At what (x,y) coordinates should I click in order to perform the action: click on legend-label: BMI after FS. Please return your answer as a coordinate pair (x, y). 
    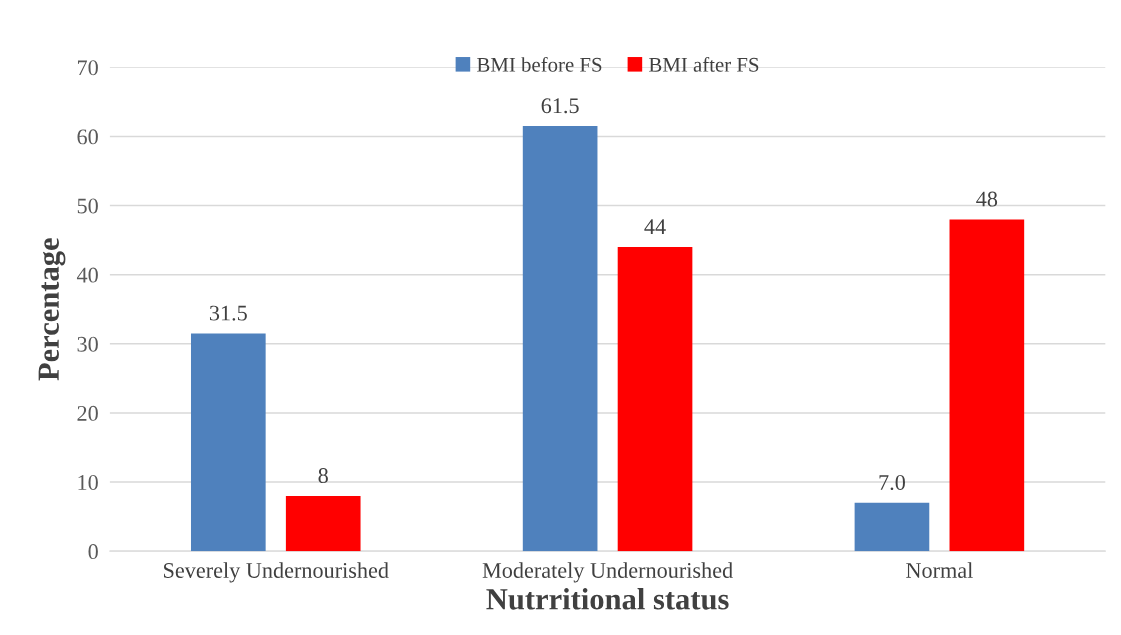
    Looking at the image, I should click on (704, 64).